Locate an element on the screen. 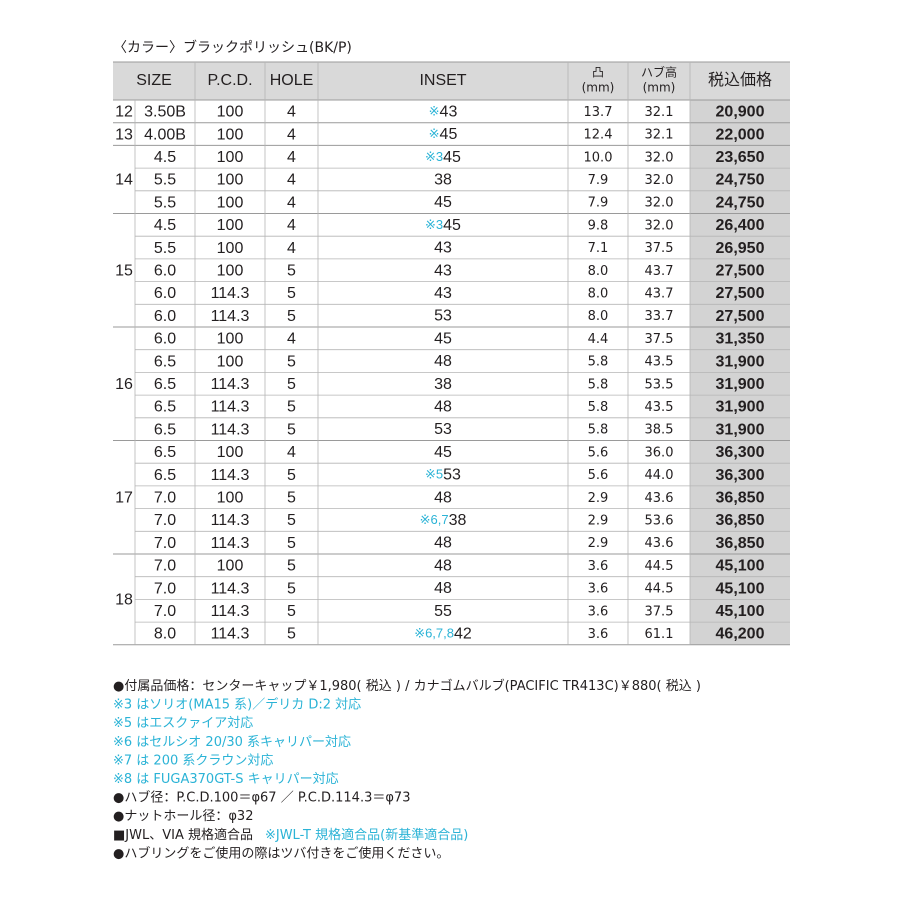 The height and width of the screenshot is (900, 900). cell-offset: 5.6 is located at coordinates (598, 452).